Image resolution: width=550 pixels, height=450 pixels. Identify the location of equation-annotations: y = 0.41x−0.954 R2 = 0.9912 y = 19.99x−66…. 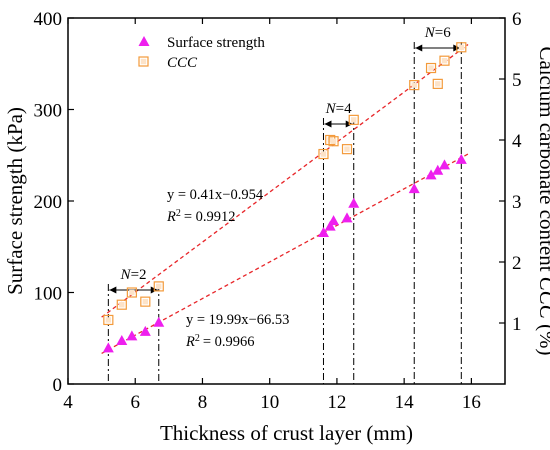
(227, 268).